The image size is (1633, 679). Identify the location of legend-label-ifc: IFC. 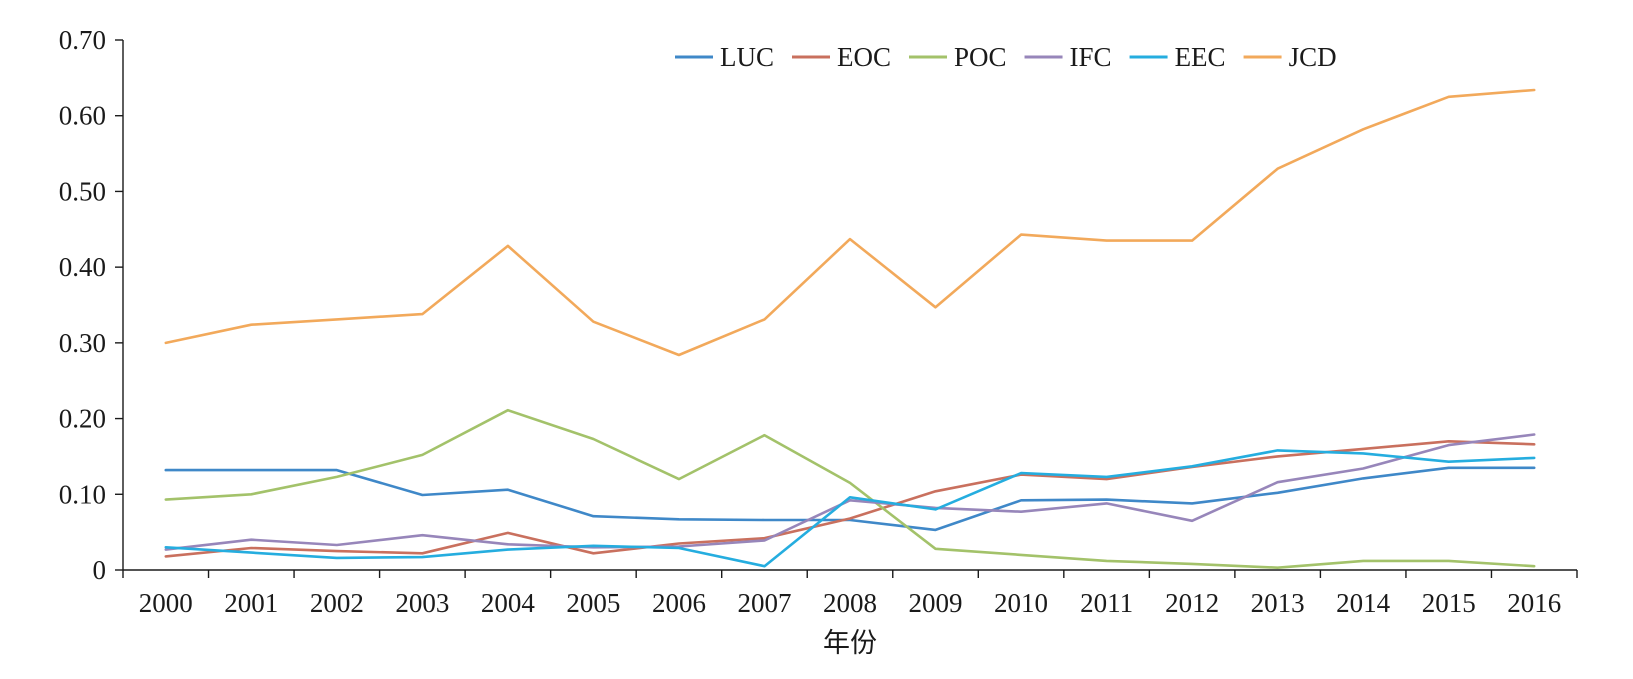
(1091, 57).